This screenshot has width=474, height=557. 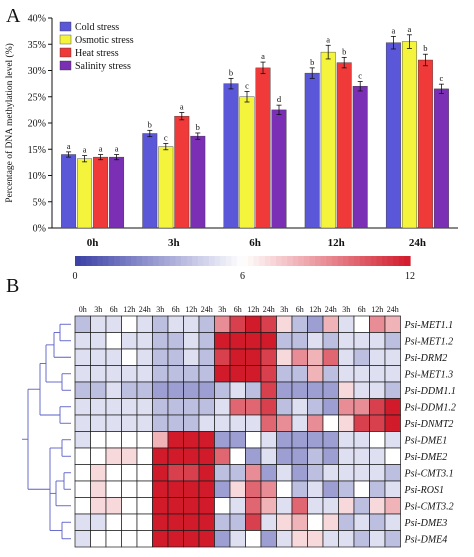 What do you see at coordinates (247, 86) in the screenshot?
I see `significance-label: c` at bounding box center [247, 86].